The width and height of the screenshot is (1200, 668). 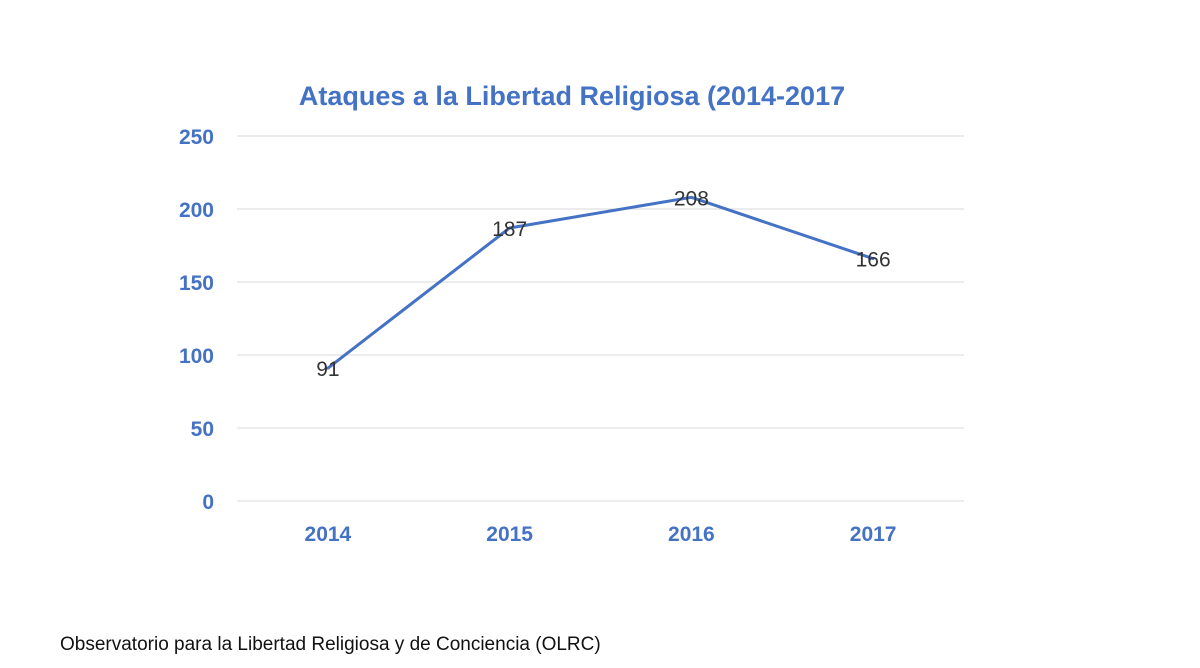 What do you see at coordinates (691, 198) in the screenshot?
I see `data-label: 208` at bounding box center [691, 198].